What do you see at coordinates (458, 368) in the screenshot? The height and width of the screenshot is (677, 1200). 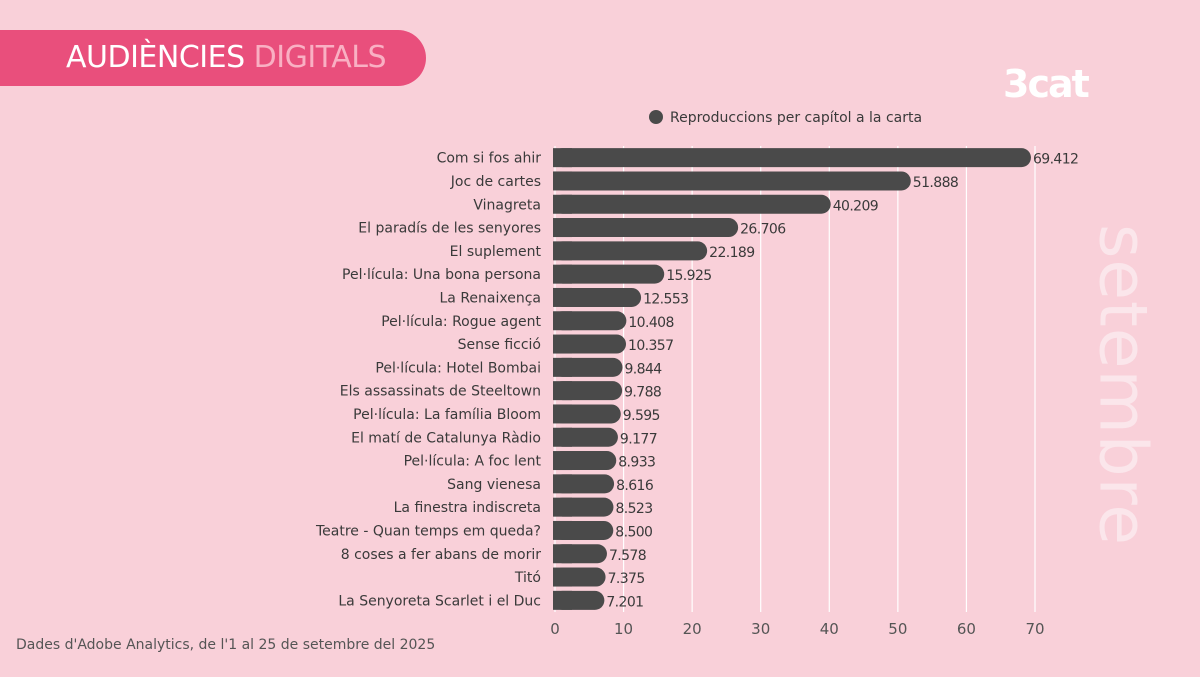 I see `category-label: Pel·lícula: Hotel Bombai` at bounding box center [458, 368].